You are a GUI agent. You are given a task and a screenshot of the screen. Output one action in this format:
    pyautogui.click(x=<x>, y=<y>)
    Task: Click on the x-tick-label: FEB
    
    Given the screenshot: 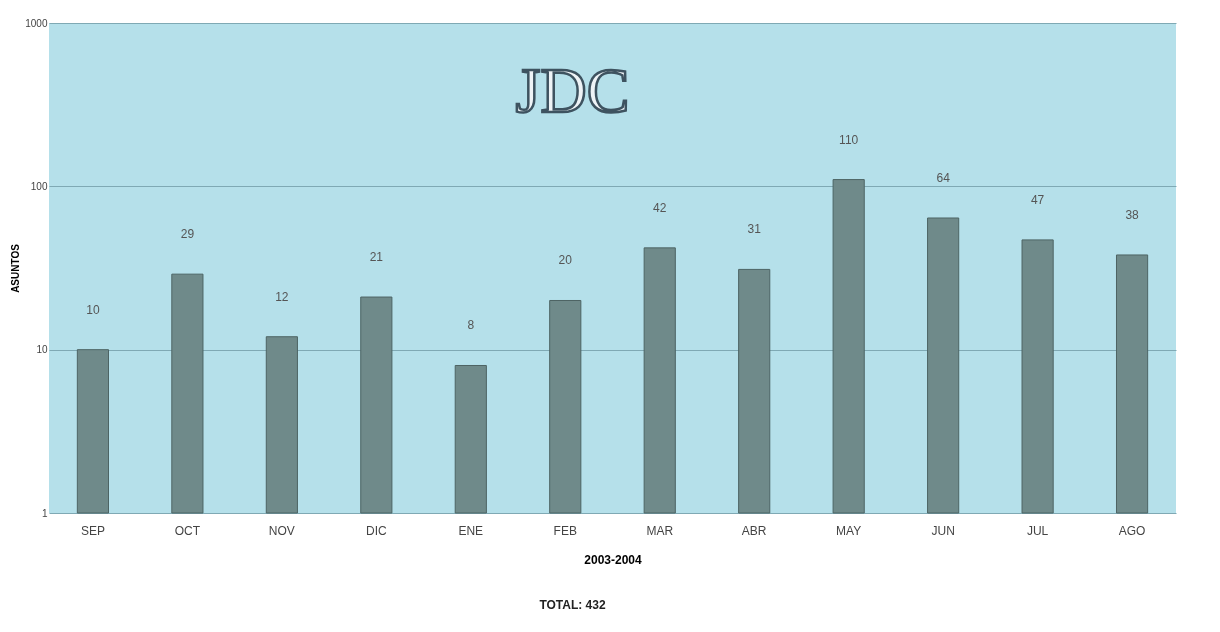 What is the action you would take?
    pyautogui.click(x=565, y=530)
    